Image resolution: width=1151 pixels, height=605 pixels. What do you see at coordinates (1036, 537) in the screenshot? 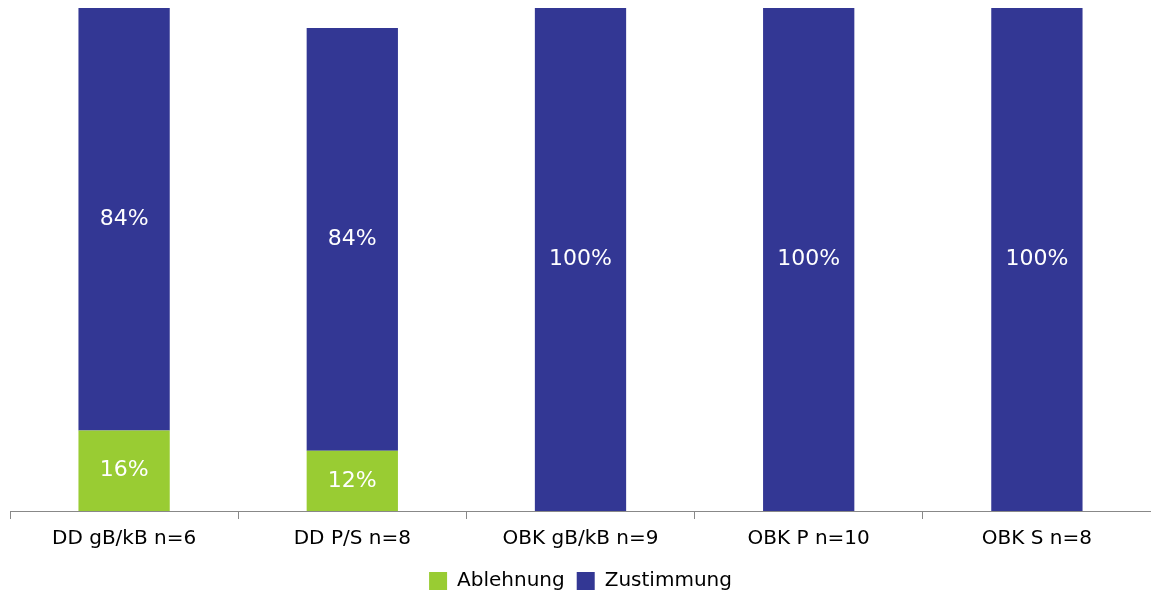
I see `x-tick-label: OBK S n=8` at bounding box center [1036, 537].